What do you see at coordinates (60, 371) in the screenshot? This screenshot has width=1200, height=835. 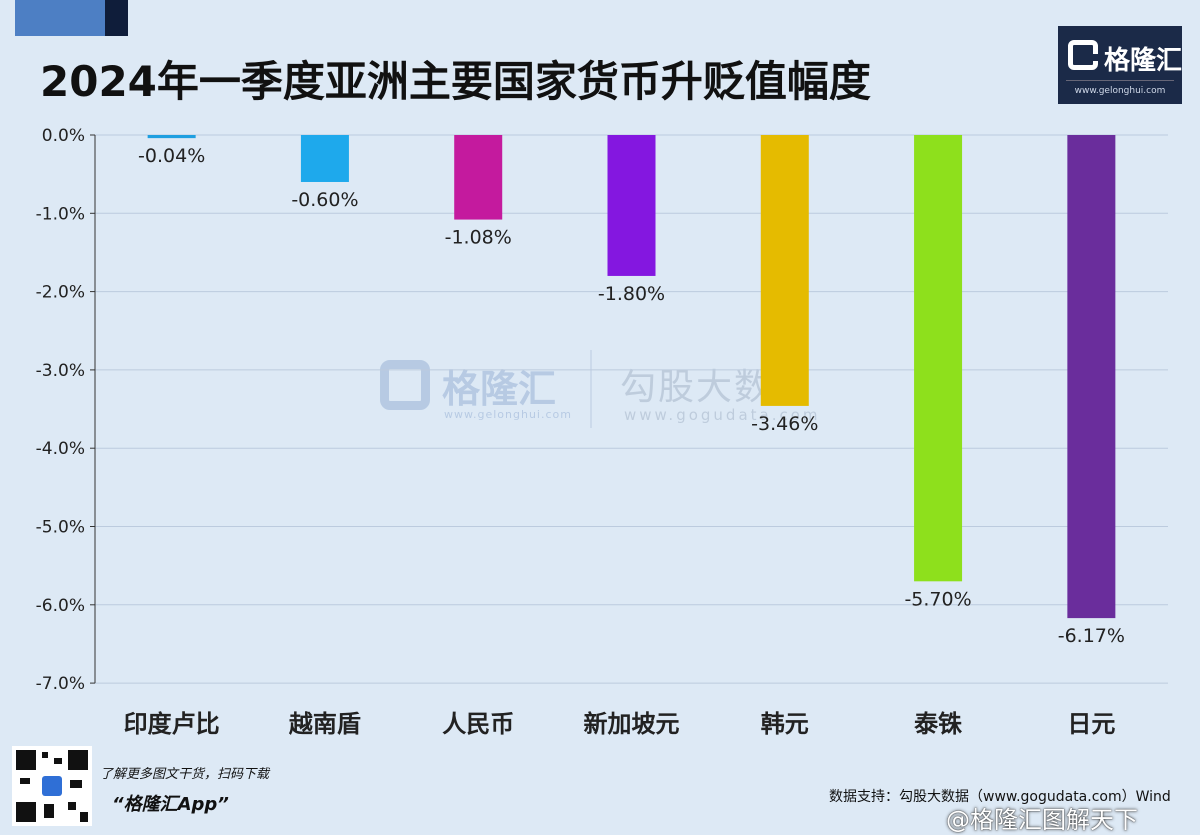 I see `y-tick-label: -3.0%` at bounding box center [60, 371].